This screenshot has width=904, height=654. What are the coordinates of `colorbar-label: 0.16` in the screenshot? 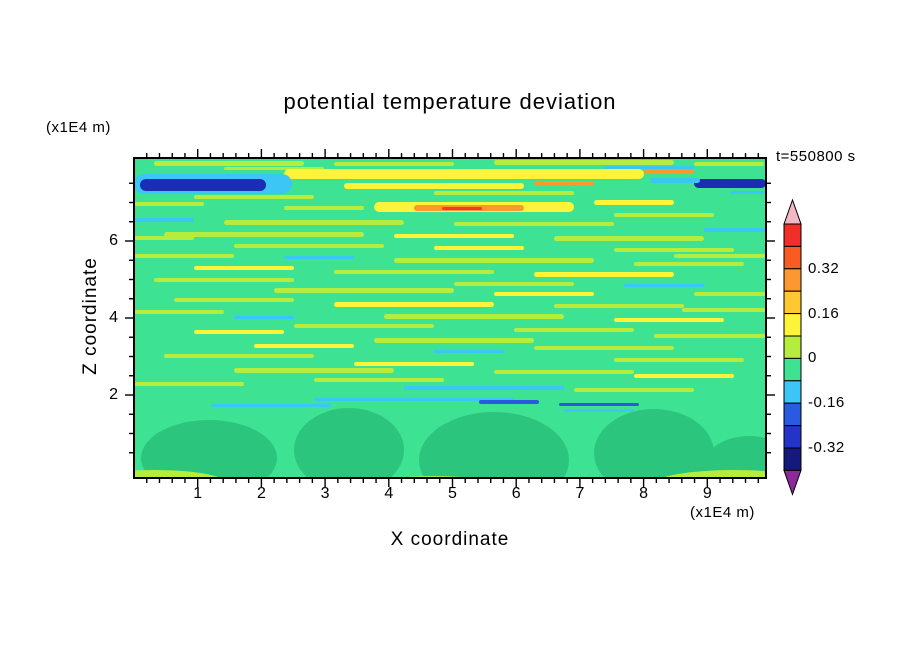 It's located at (824, 313).